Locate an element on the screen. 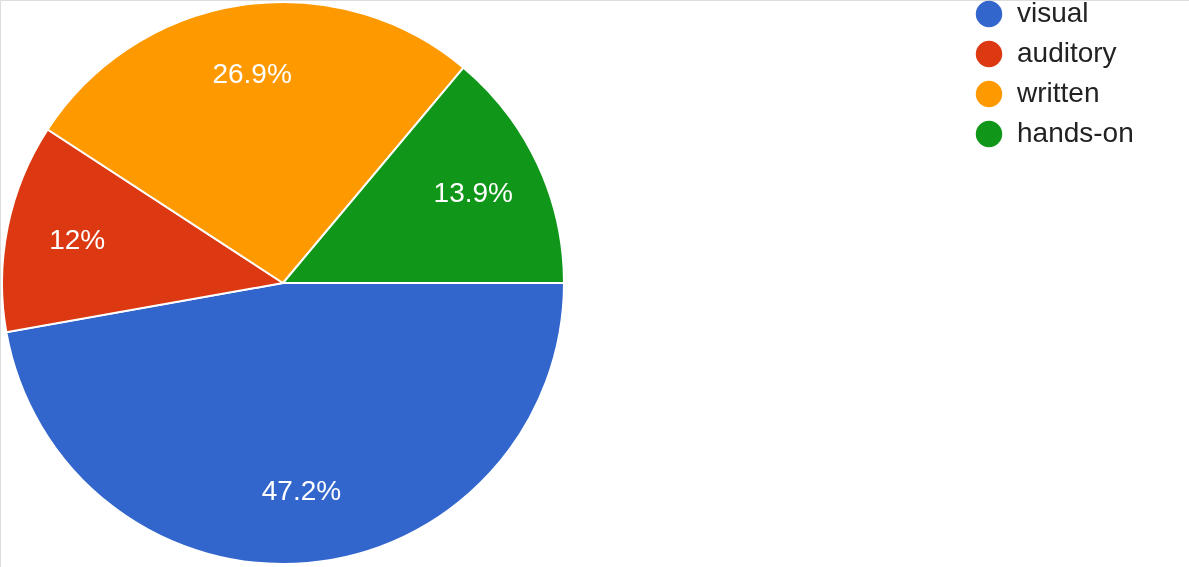  data-label: 12% is located at coordinates (77, 240).